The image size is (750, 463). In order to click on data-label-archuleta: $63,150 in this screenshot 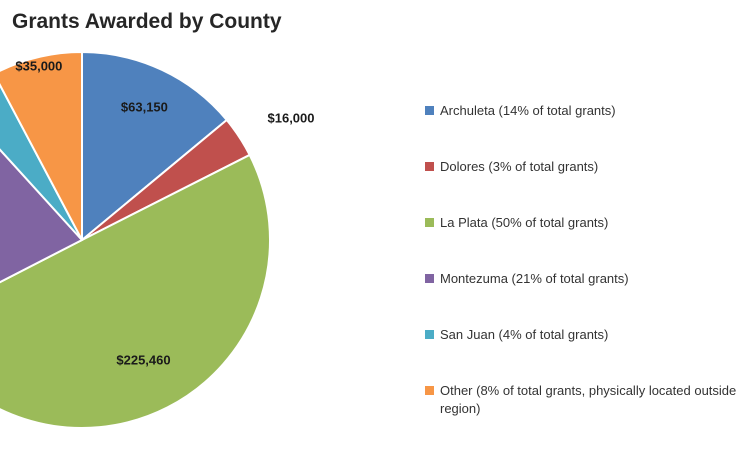, I will do `click(144, 106)`.